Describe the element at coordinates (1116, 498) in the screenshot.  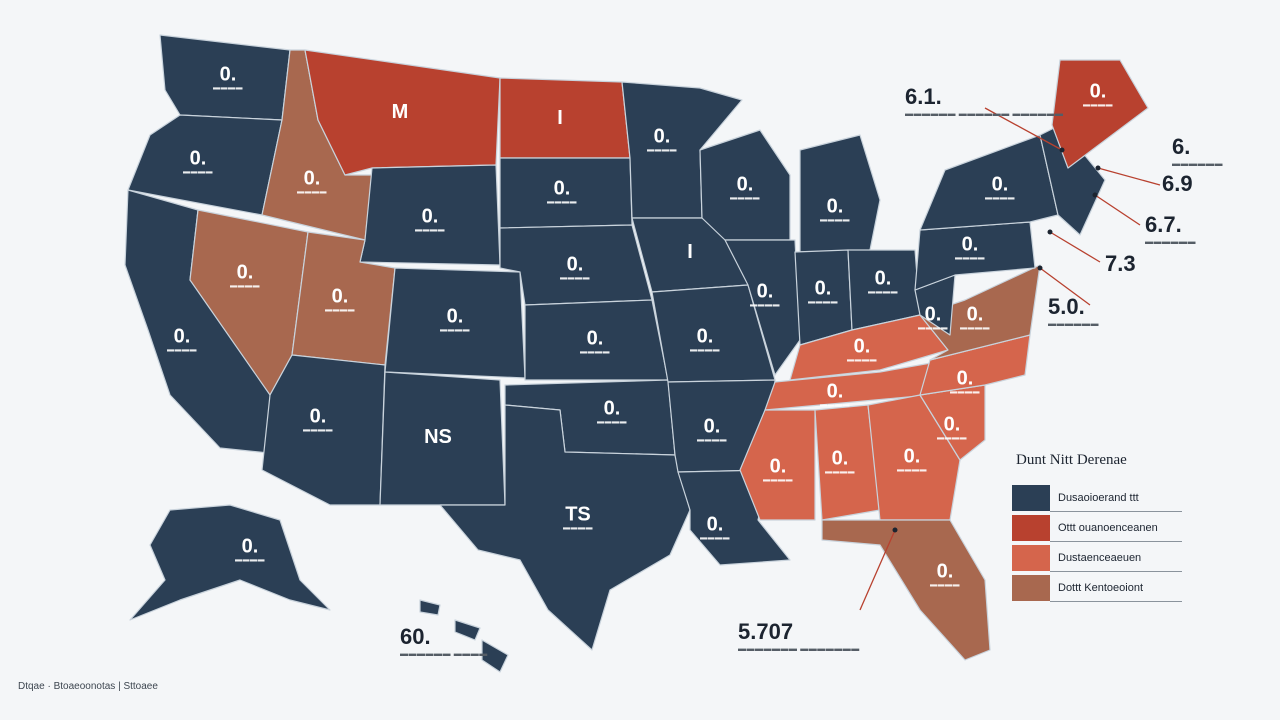
I see `legend-label: Dusaoioerand ttt` at that location.